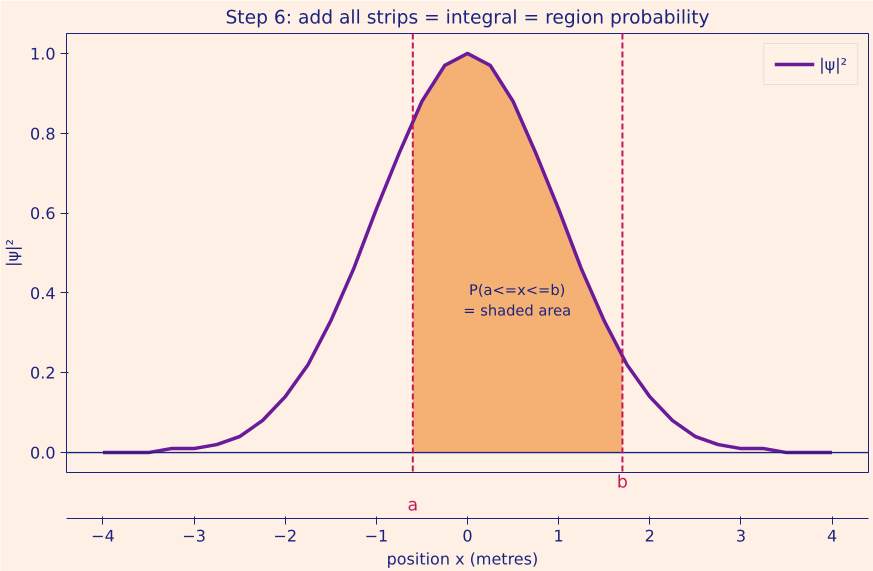 Image resolution: width=873 pixels, height=571 pixels. I want to click on ref-line-label: b, so click(622, 482).